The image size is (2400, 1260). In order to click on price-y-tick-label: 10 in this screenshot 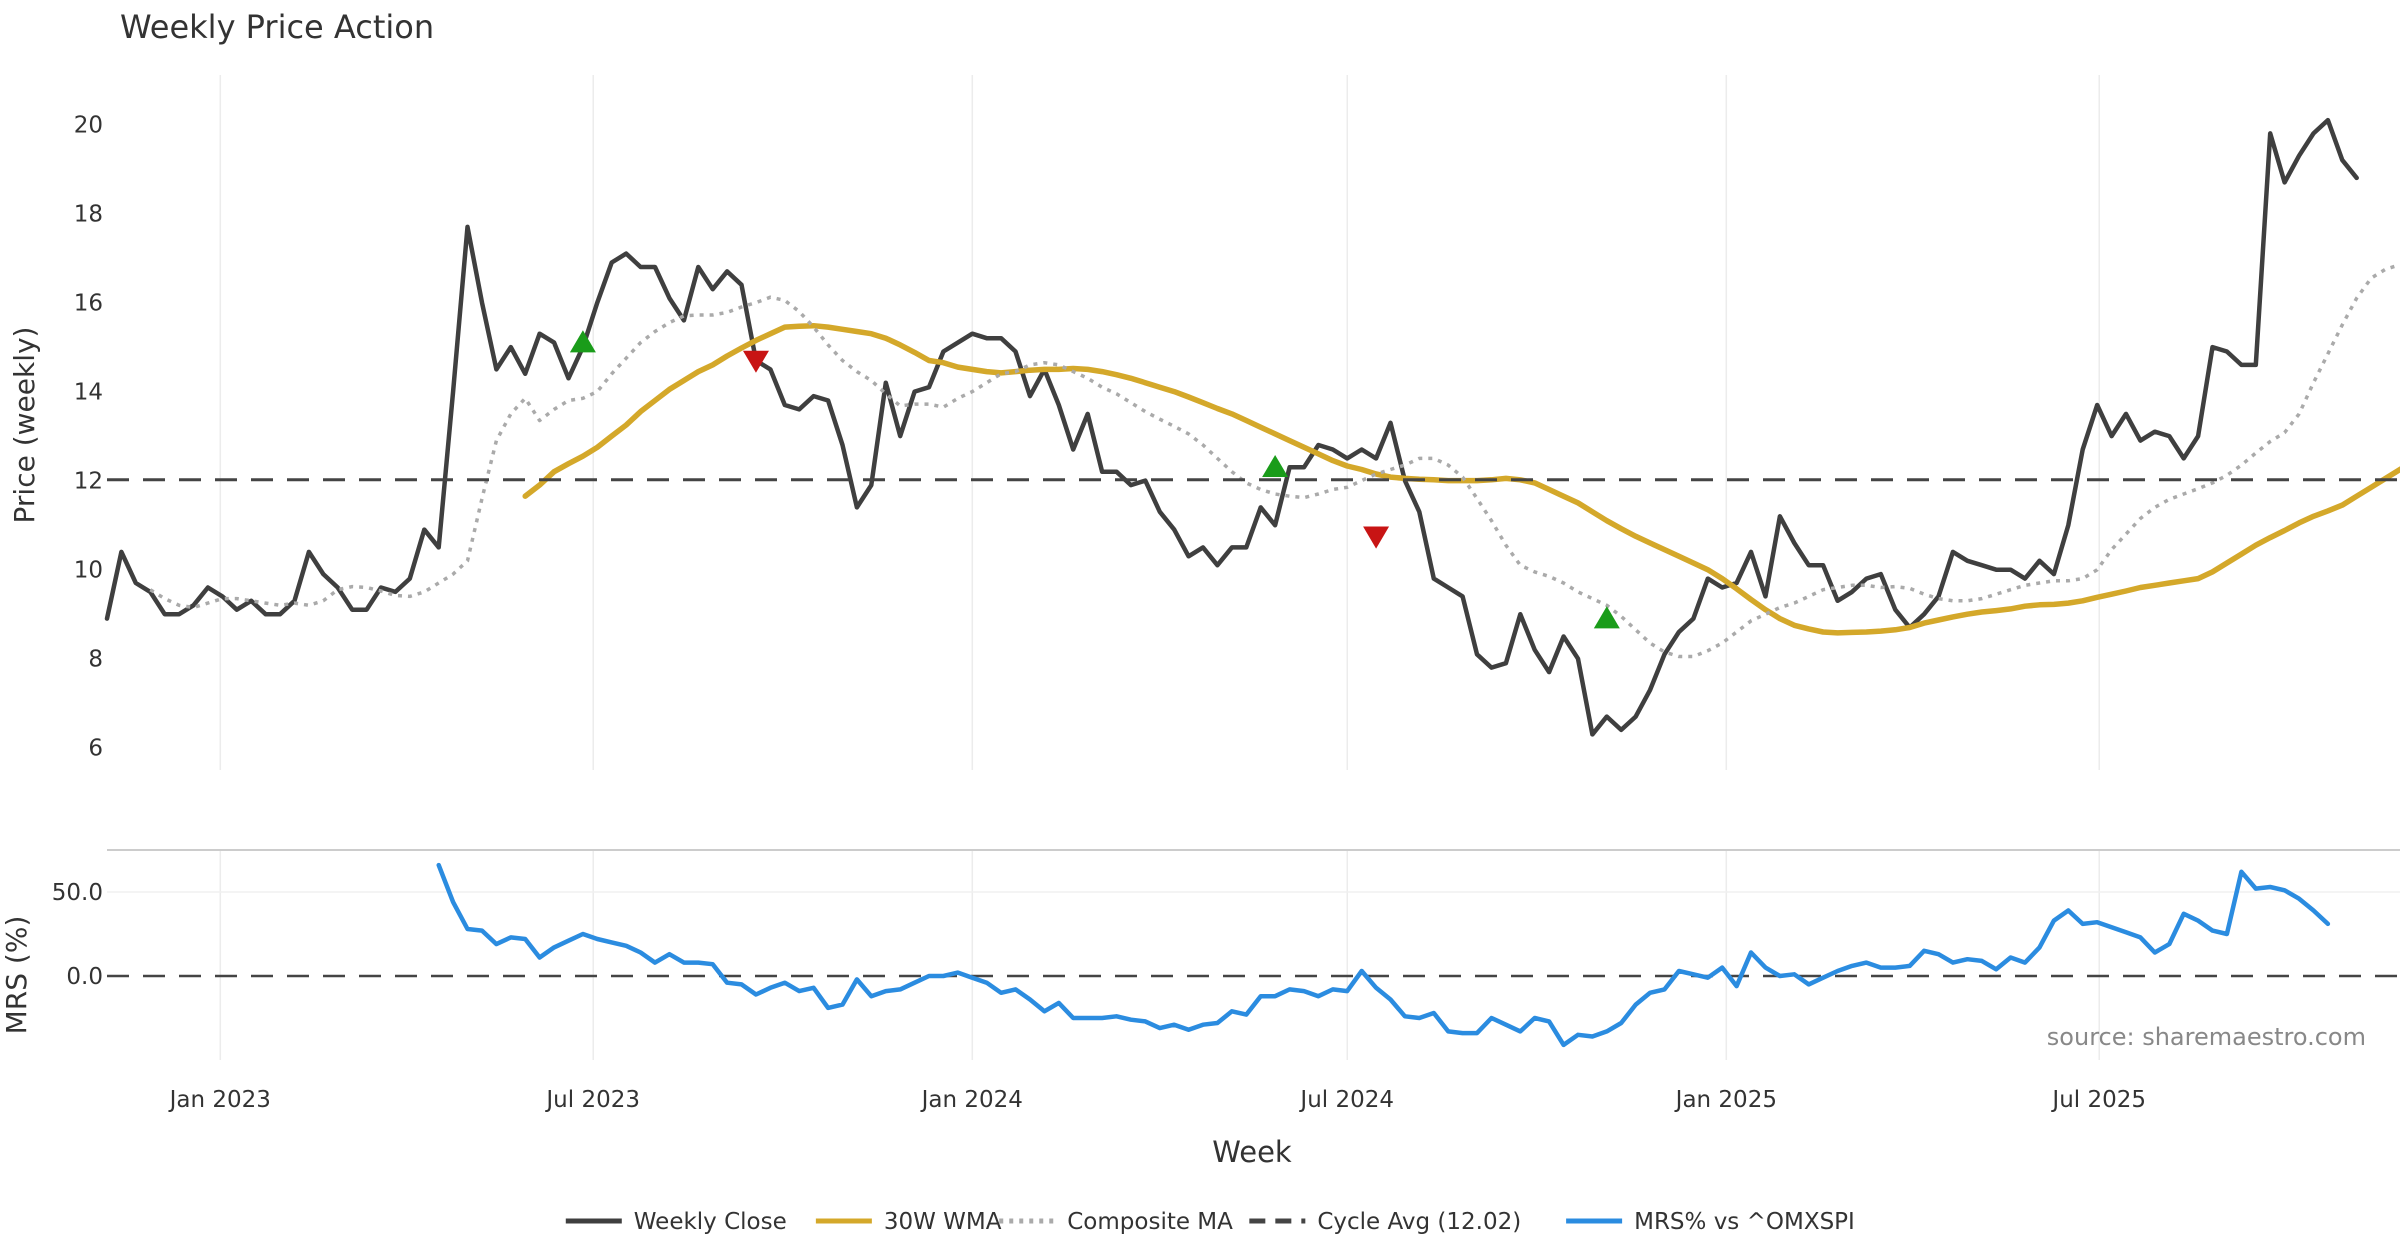, I will do `click(88, 571)`.